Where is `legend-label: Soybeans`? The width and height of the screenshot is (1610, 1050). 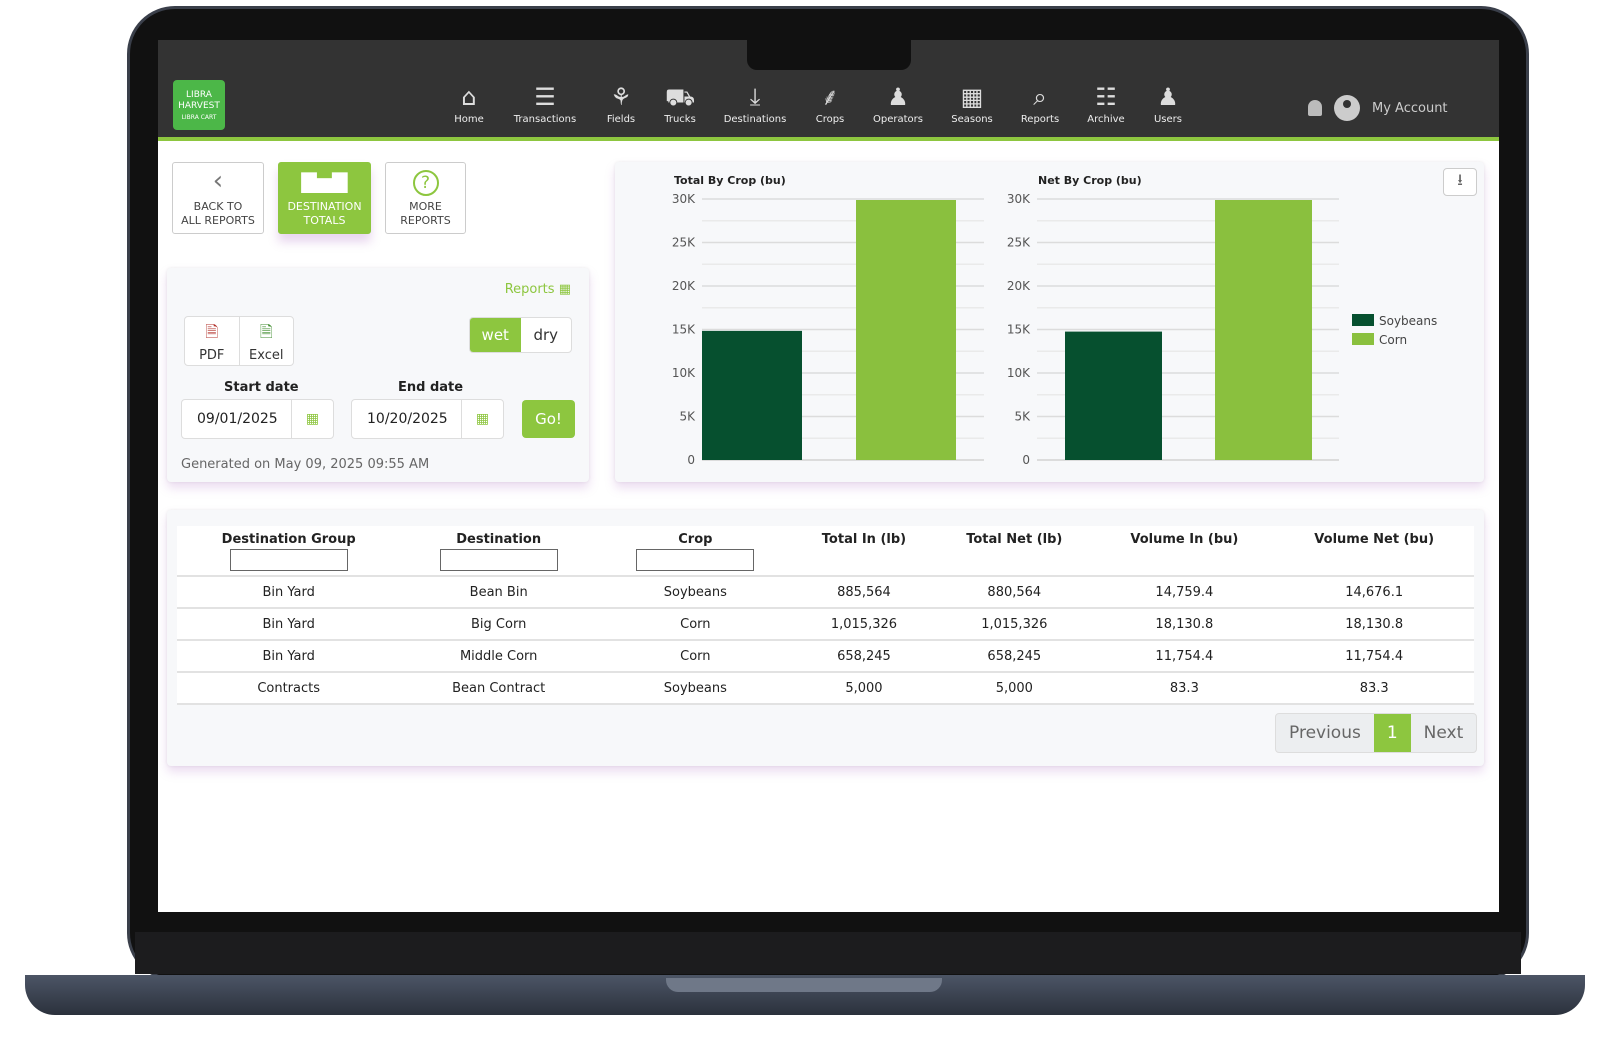
legend-label: Soybeans is located at coordinates (1408, 321).